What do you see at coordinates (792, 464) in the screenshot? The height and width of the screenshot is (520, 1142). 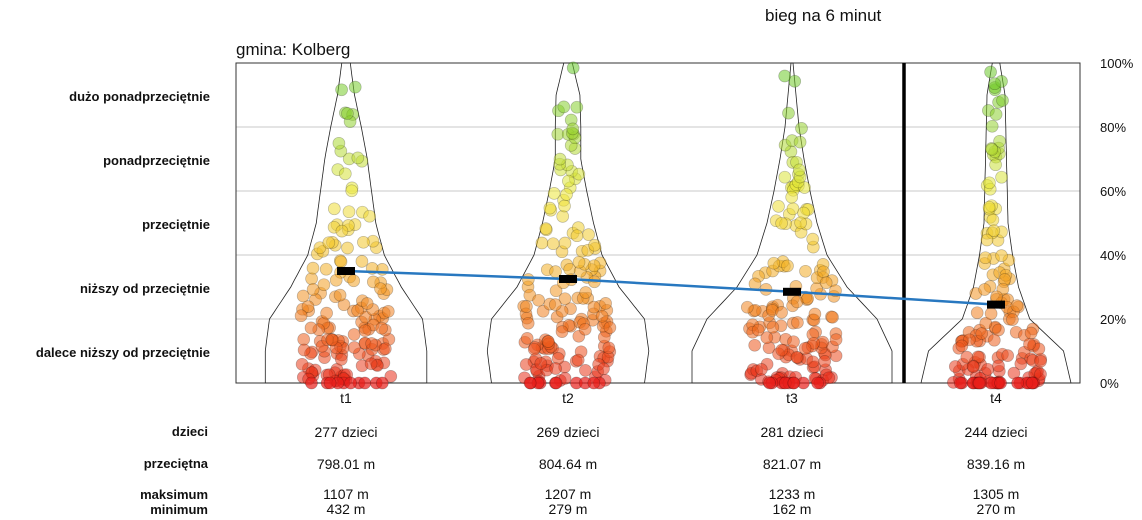 I see `stat-average-t3: 821.07 m` at bounding box center [792, 464].